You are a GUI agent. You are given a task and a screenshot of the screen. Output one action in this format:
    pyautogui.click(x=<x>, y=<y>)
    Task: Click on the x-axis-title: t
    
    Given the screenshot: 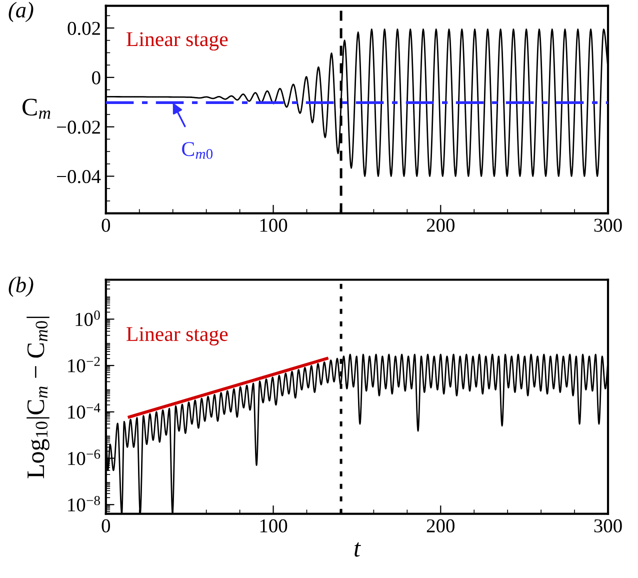 What is the action you would take?
    pyautogui.click(x=357, y=549)
    